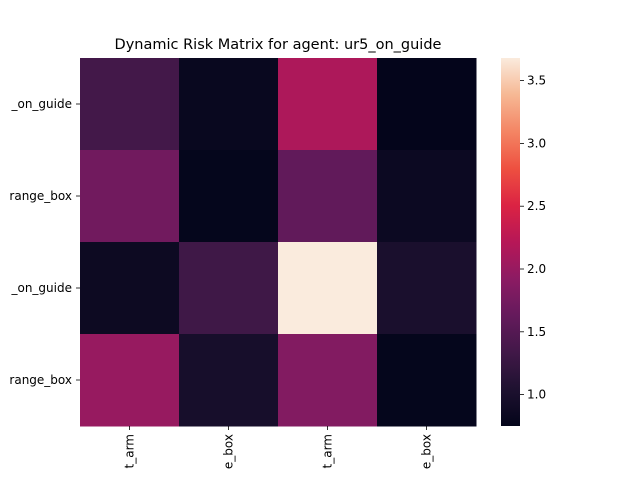 The height and width of the screenshot is (480, 640). Describe the element at coordinates (536, 81) in the screenshot. I see `colorbar-tick-label: 3.5` at that location.